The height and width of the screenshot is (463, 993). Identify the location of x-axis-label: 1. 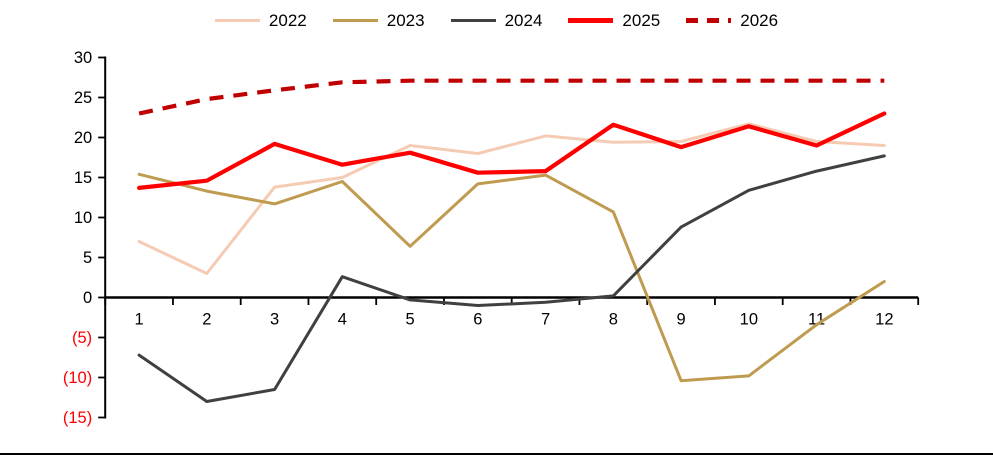
(138, 320).